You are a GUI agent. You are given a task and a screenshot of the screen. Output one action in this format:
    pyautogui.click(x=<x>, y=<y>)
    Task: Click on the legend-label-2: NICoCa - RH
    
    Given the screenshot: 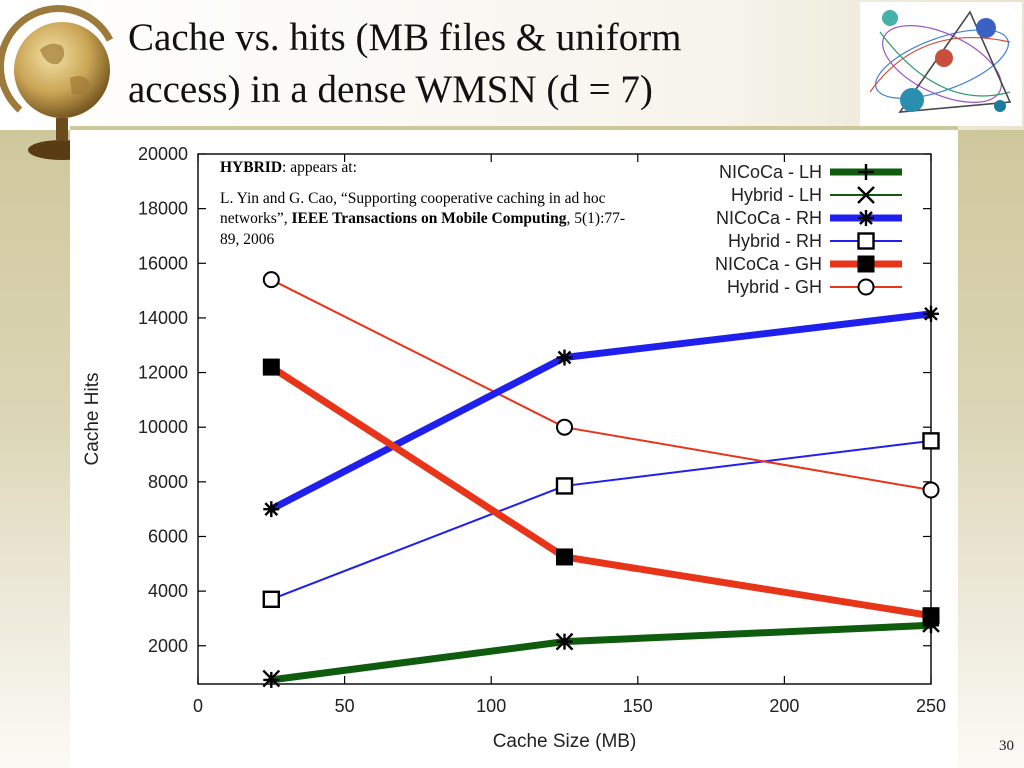 What is the action you would take?
    pyautogui.click(x=769, y=218)
    